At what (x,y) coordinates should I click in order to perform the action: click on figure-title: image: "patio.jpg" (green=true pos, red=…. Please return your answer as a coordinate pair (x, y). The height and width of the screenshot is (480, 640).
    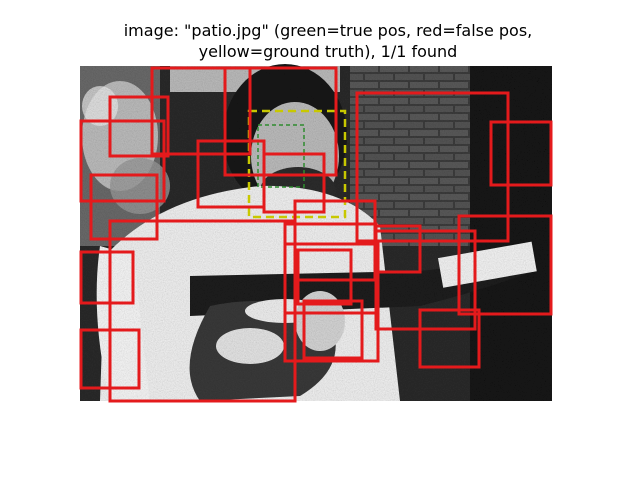
    Looking at the image, I should click on (320, 41).